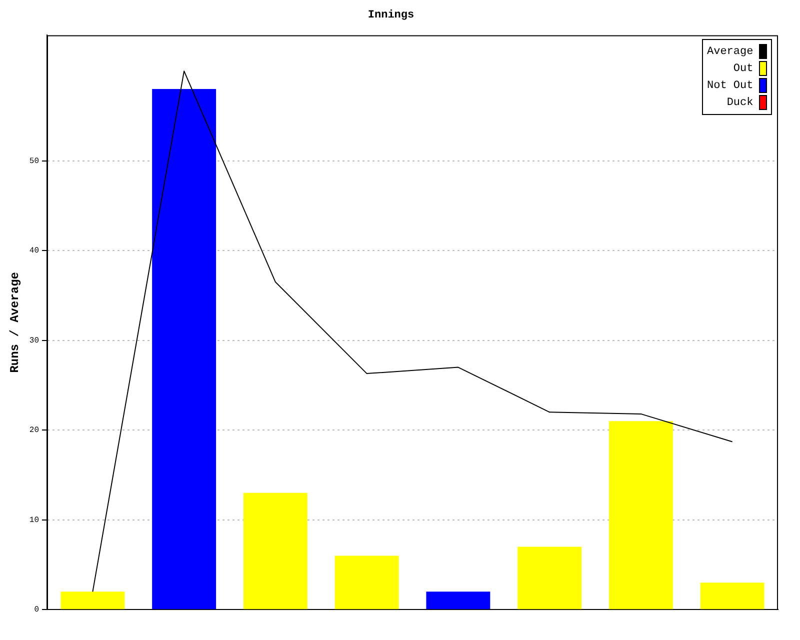  Describe the element at coordinates (34, 341) in the screenshot. I see `y-tick-label: 30` at that location.